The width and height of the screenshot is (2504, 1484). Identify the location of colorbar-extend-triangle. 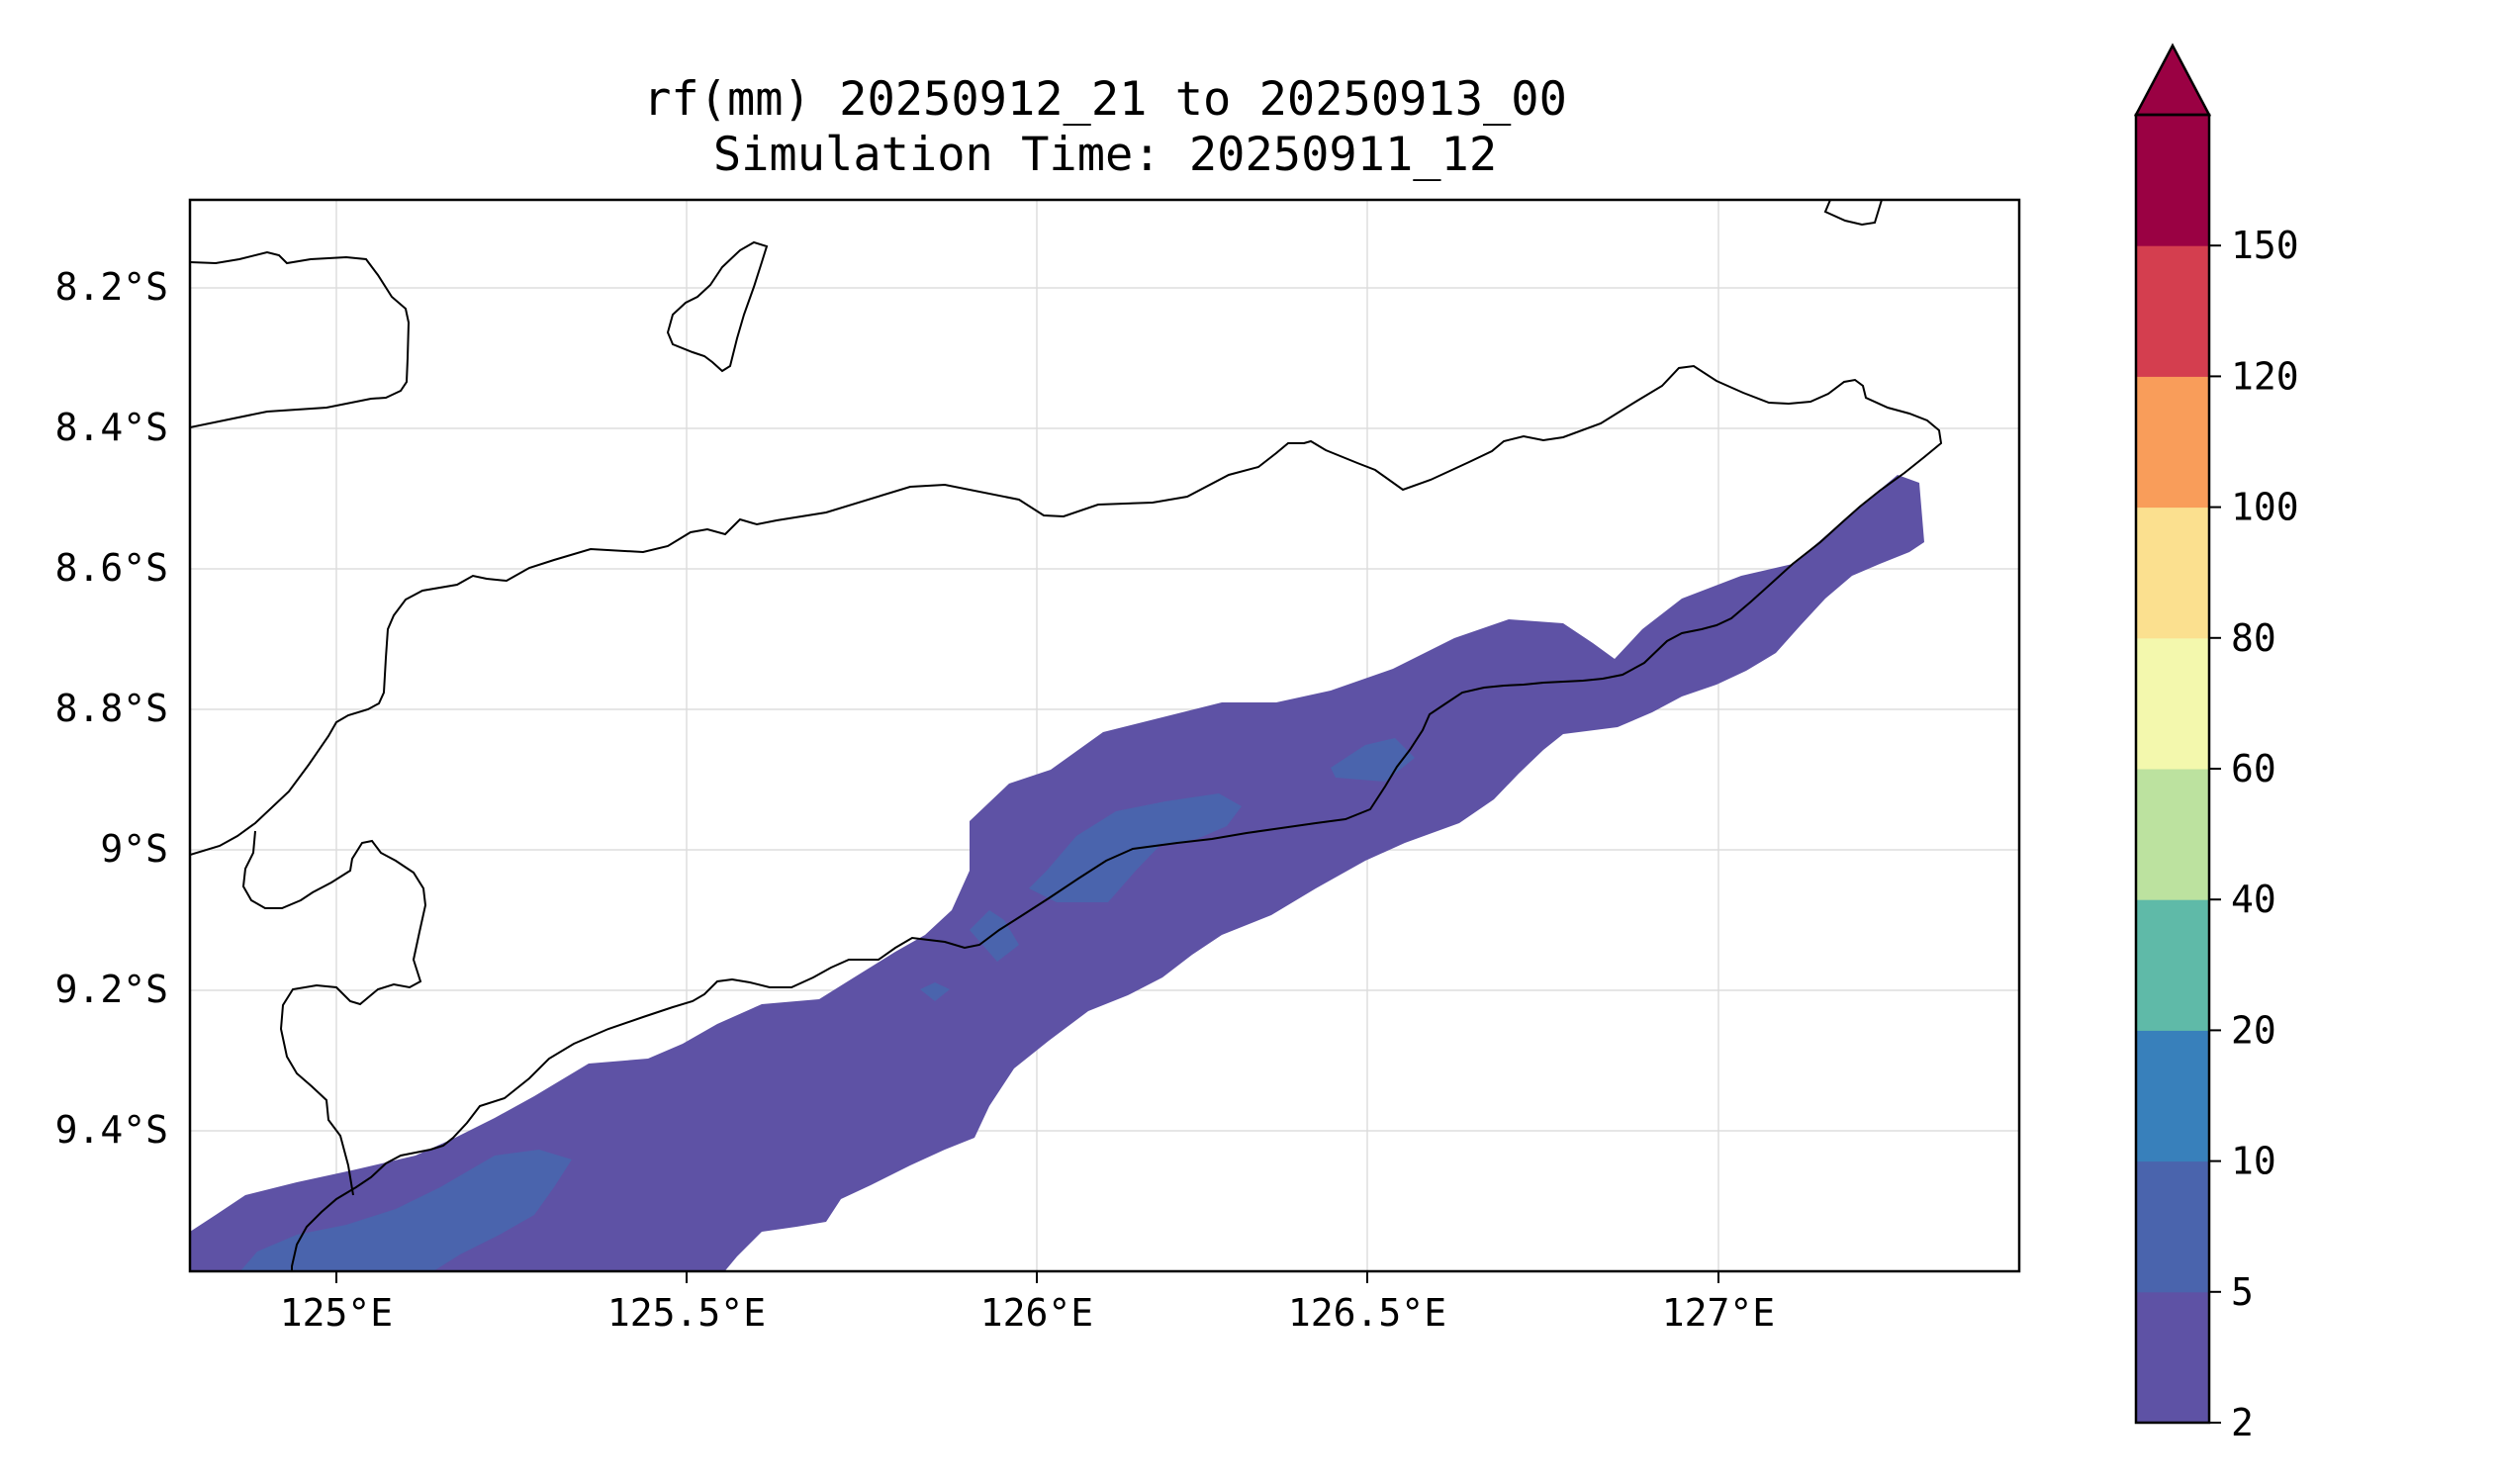
(2172, 80).